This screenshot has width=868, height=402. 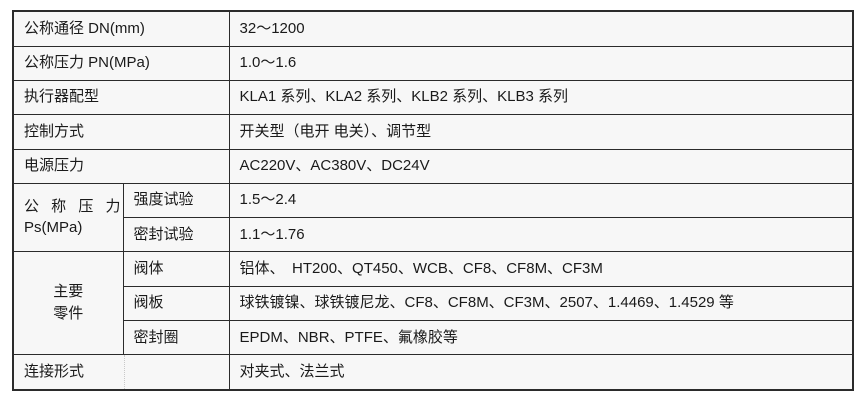 I want to click on row-value-strength-test: 1.5～2.4, so click(x=541, y=200).